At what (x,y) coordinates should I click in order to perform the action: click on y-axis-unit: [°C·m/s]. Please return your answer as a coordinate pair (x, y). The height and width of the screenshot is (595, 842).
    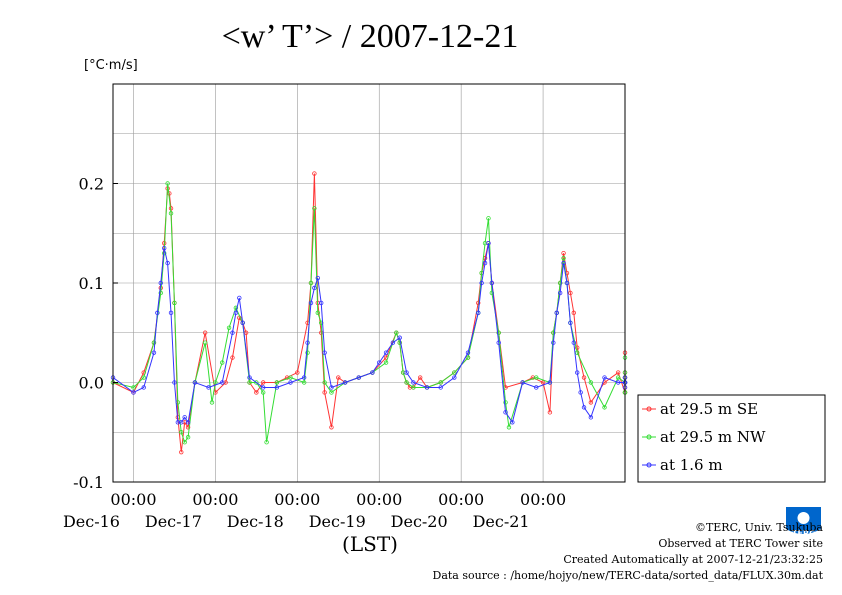
    Looking at the image, I should click on (111, 65).